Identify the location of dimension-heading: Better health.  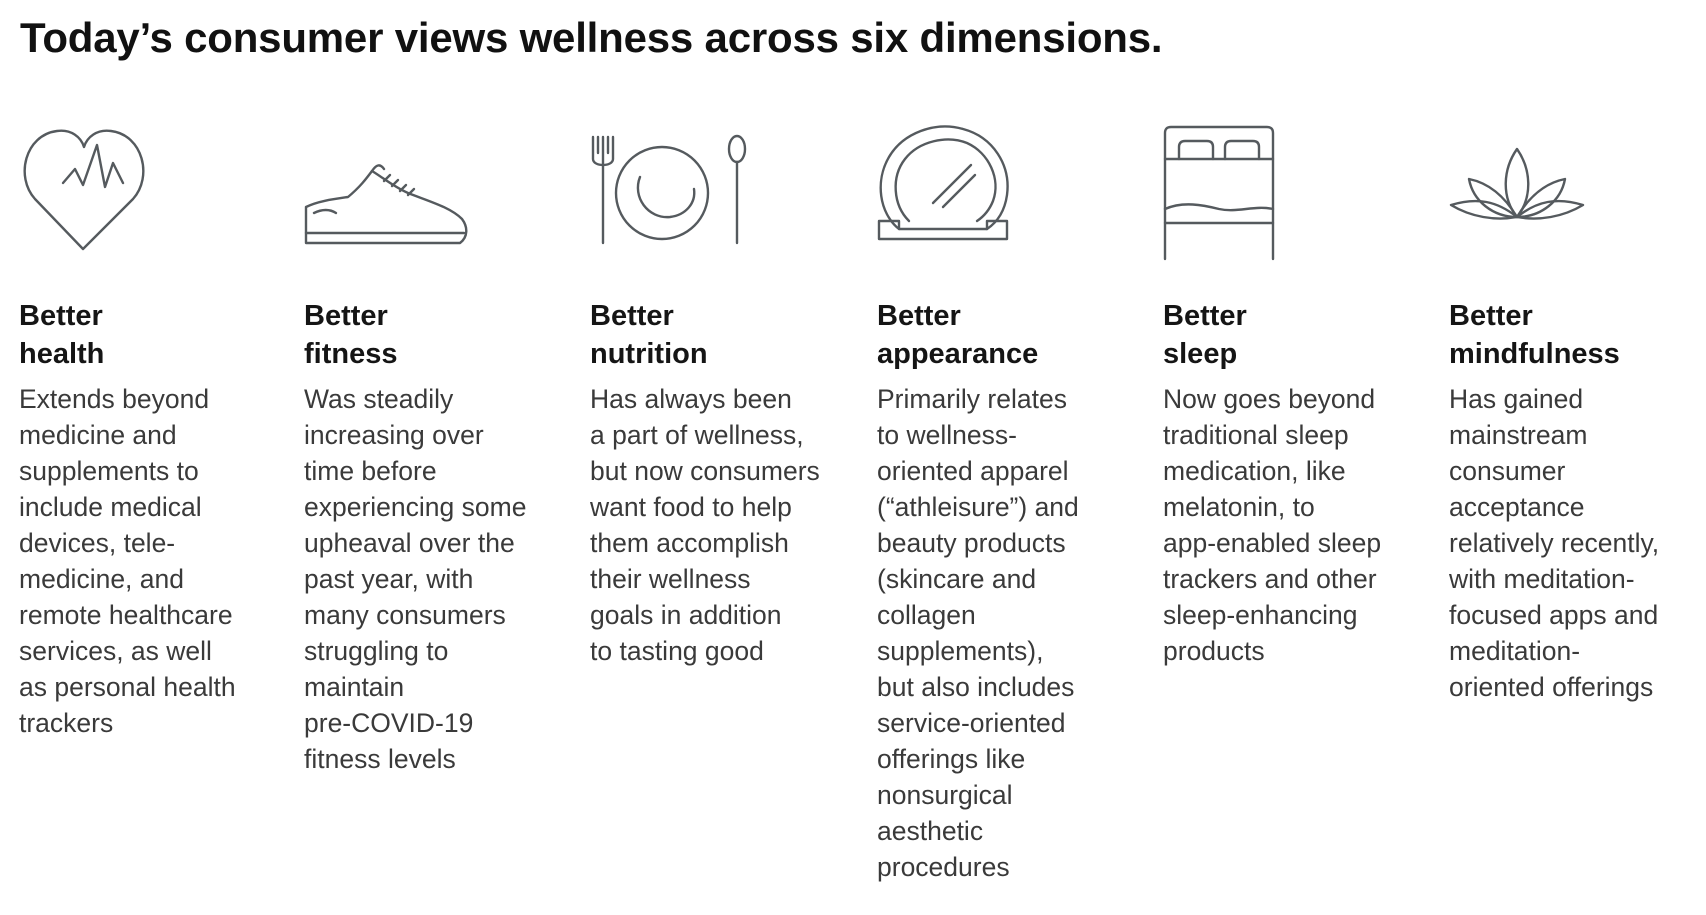
(62, 335).